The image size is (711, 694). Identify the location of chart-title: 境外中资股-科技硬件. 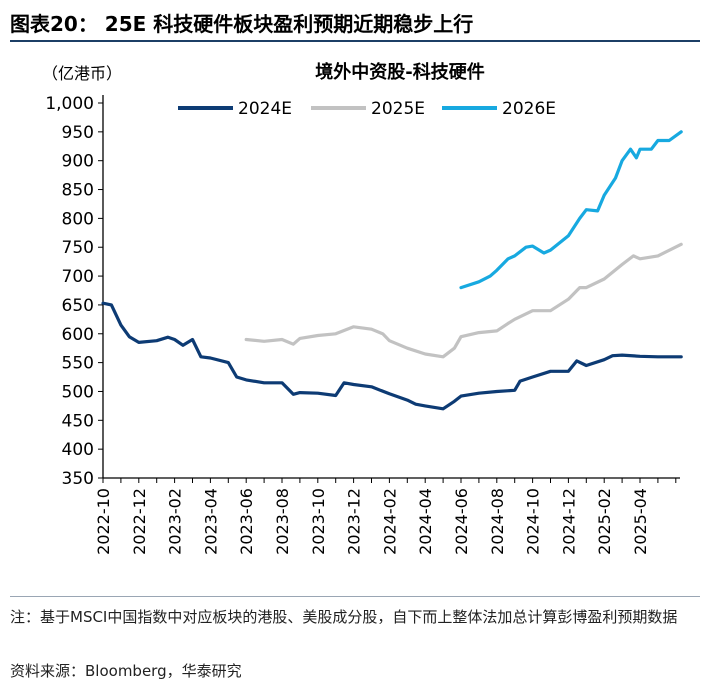
(400, 72).